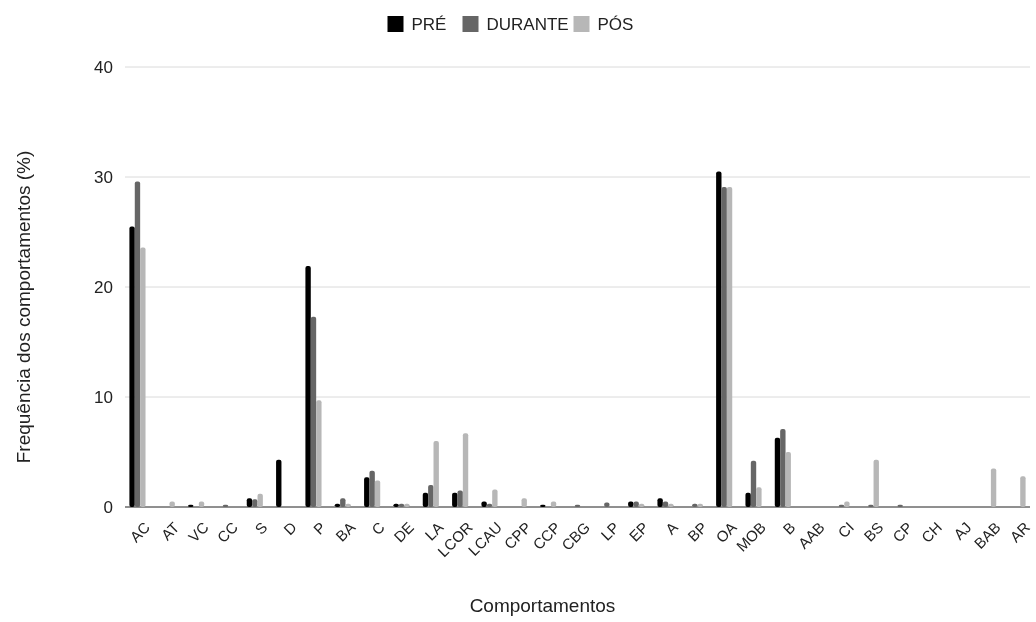 Image resolution: width=1036 pixels, height=622 pixels. What do you see at coordinates (345, 531) in the screenshot?
I see `x-tick-label: BA` at bounding box center [345, 531].